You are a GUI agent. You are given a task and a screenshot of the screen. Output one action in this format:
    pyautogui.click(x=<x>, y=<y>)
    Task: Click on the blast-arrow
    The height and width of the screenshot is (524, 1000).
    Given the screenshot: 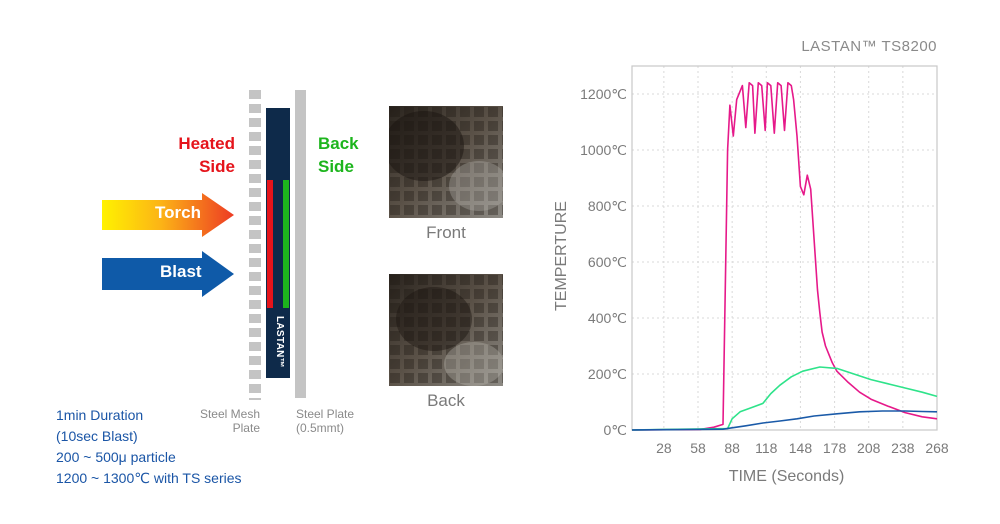 What is the action you would take?
    pyautogui.click(x=168, y=274)
    